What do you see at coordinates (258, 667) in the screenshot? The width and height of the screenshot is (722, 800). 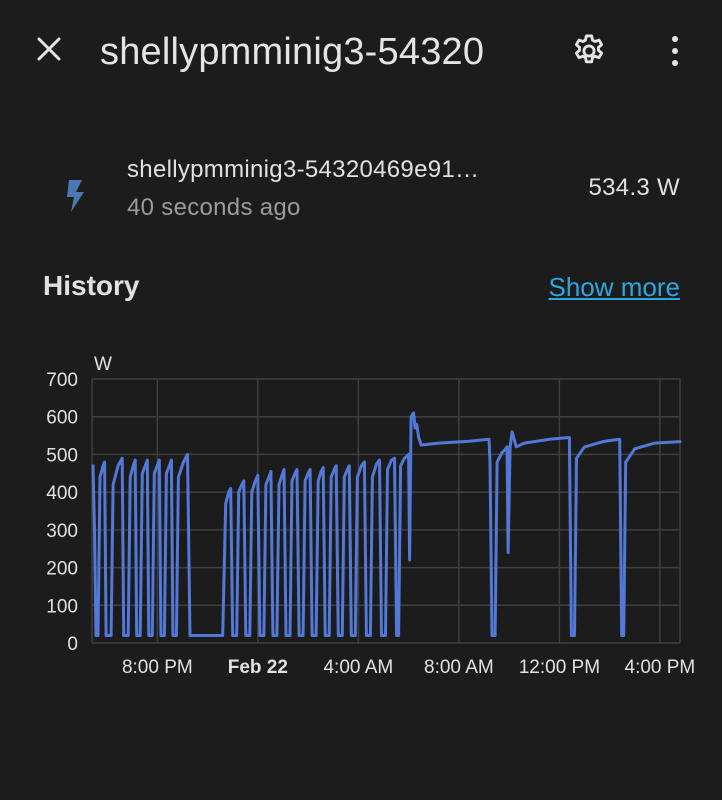 I see `x-tick-label: Feb 22` at bounding box center [258, 667].